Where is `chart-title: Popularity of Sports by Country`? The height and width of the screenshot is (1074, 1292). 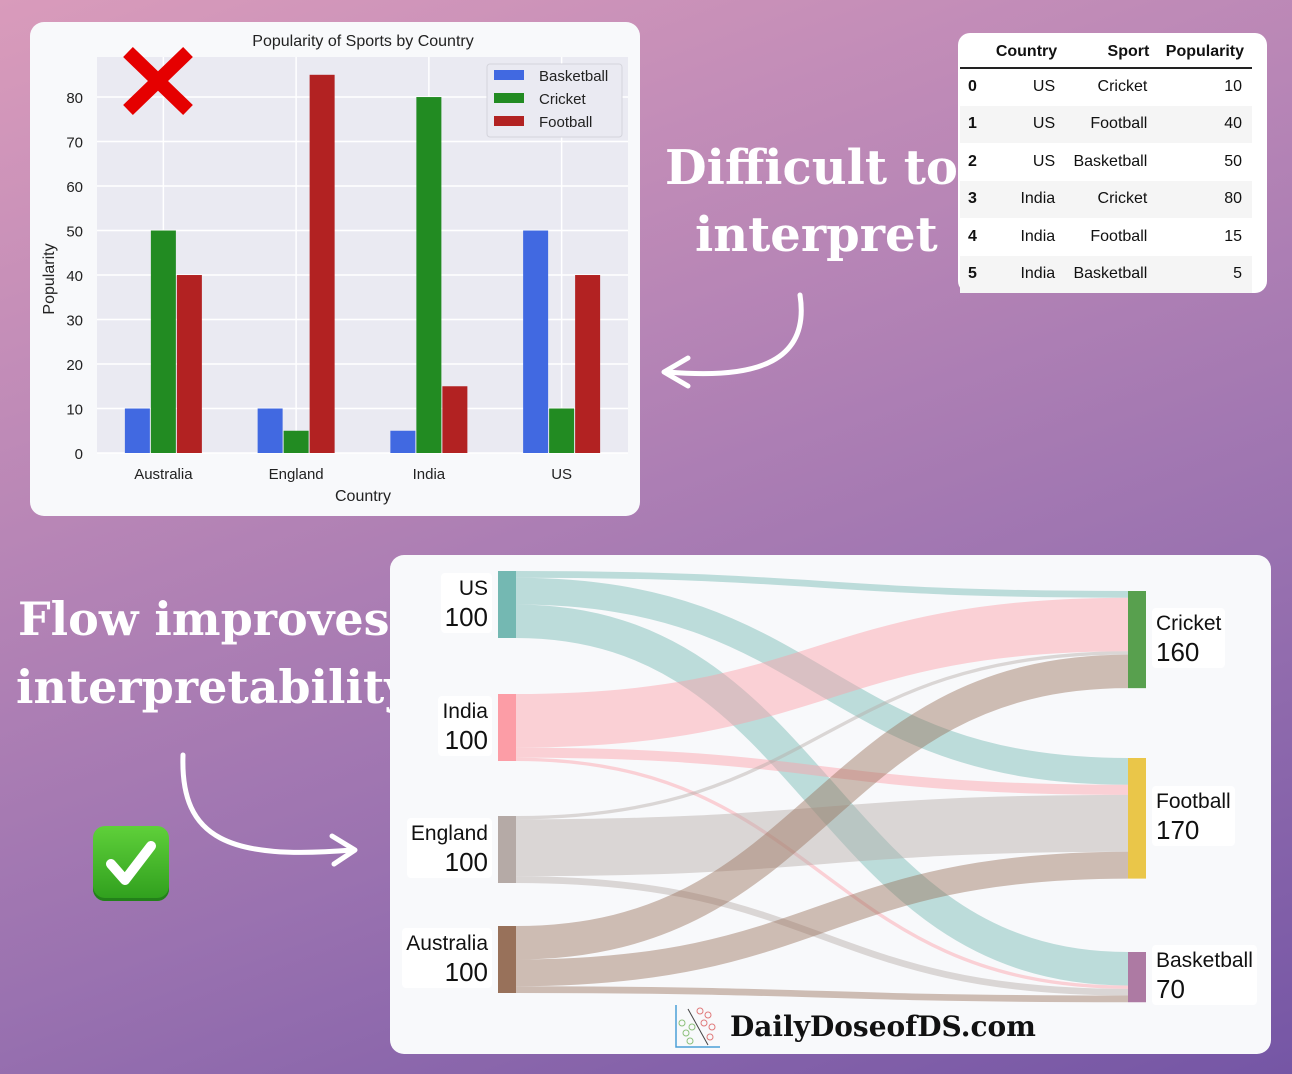 chart-title: Popularity of Sports by Country is located at coordinates (362, 41).